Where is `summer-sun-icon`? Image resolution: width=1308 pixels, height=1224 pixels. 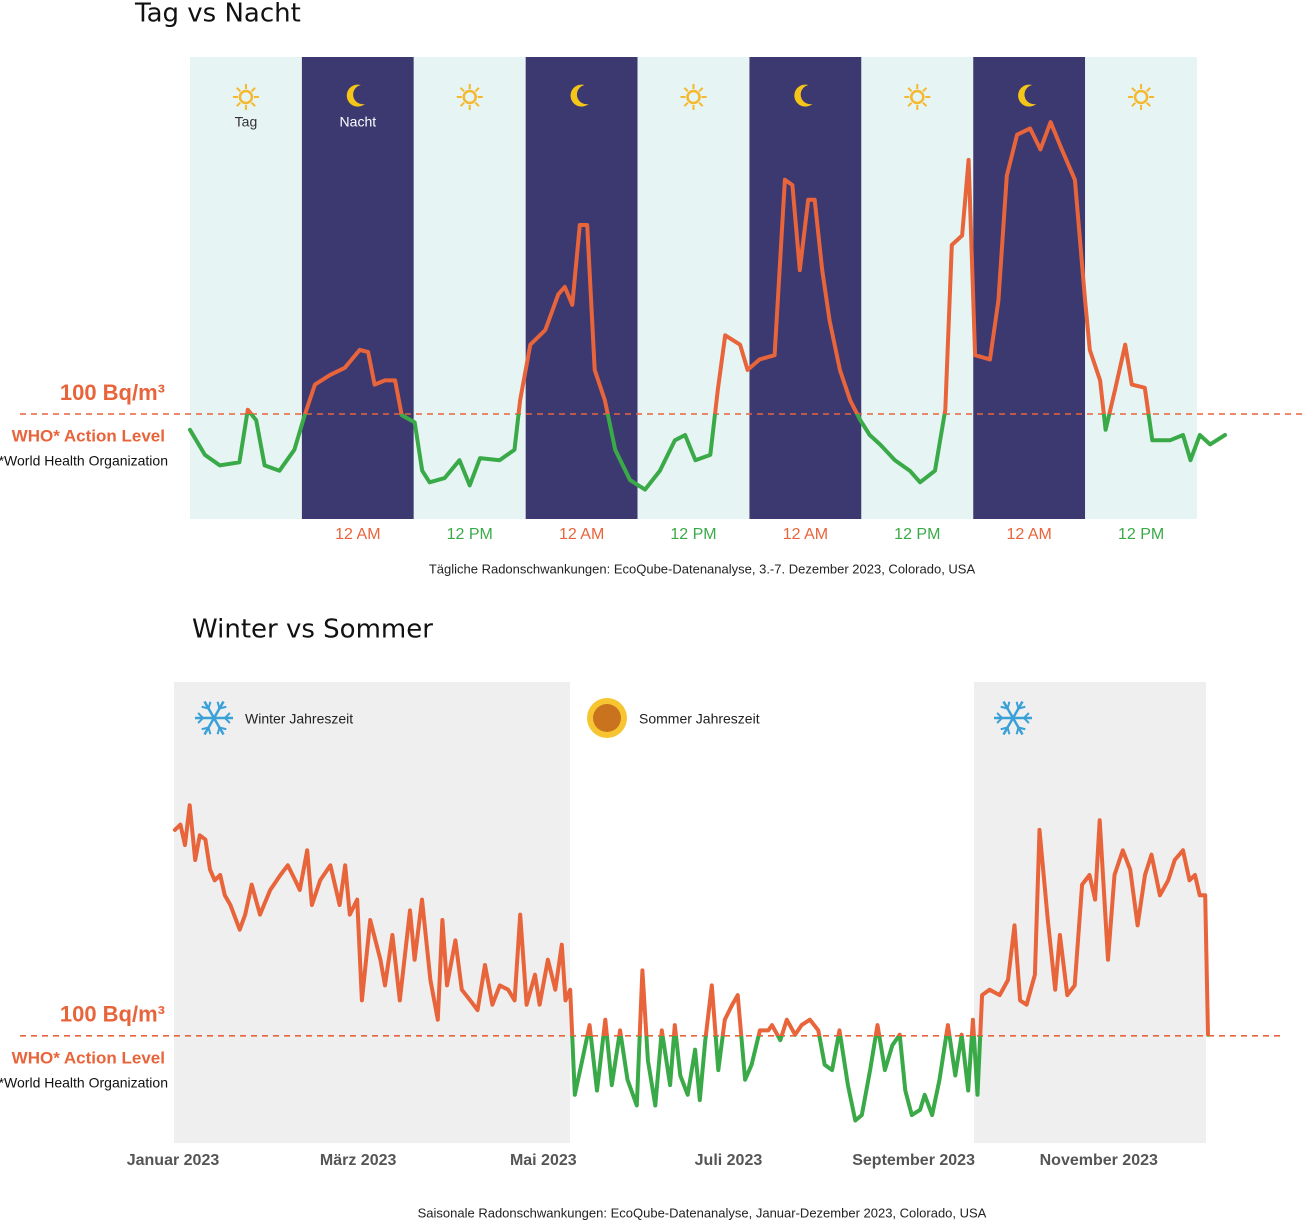
summer-sun-icon is located at coordinates (607, 718).